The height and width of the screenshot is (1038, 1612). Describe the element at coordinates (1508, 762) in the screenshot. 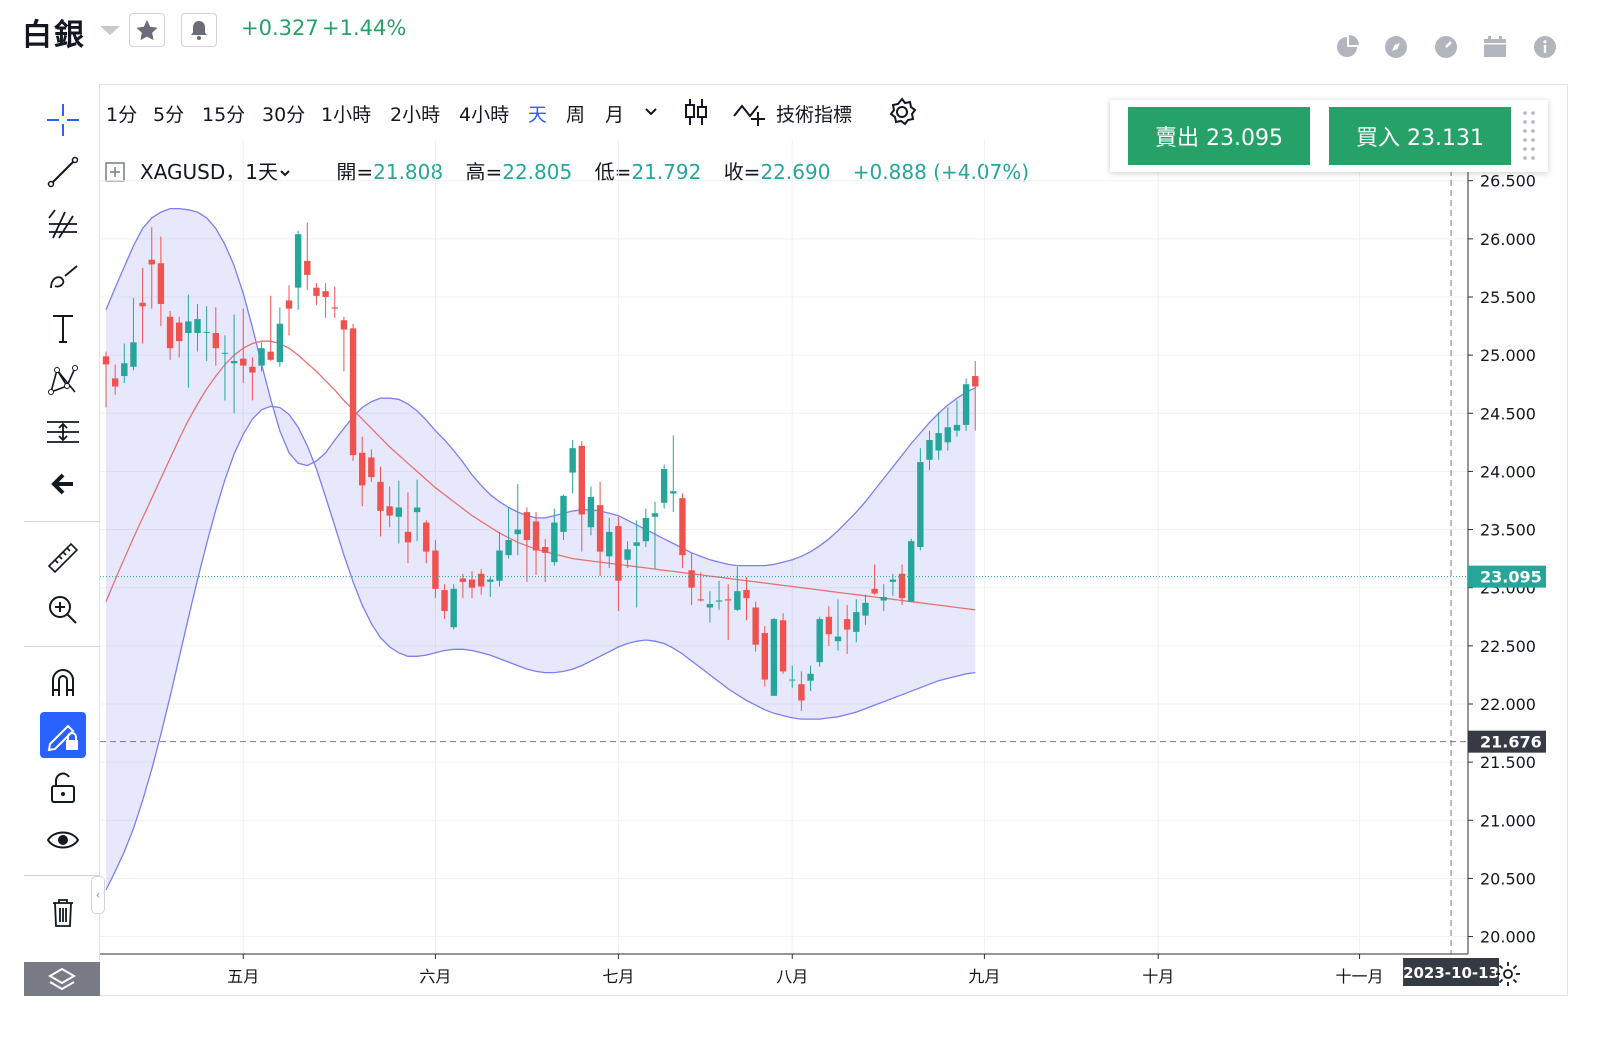

I see `price-tick-label: 21.500` at that location.